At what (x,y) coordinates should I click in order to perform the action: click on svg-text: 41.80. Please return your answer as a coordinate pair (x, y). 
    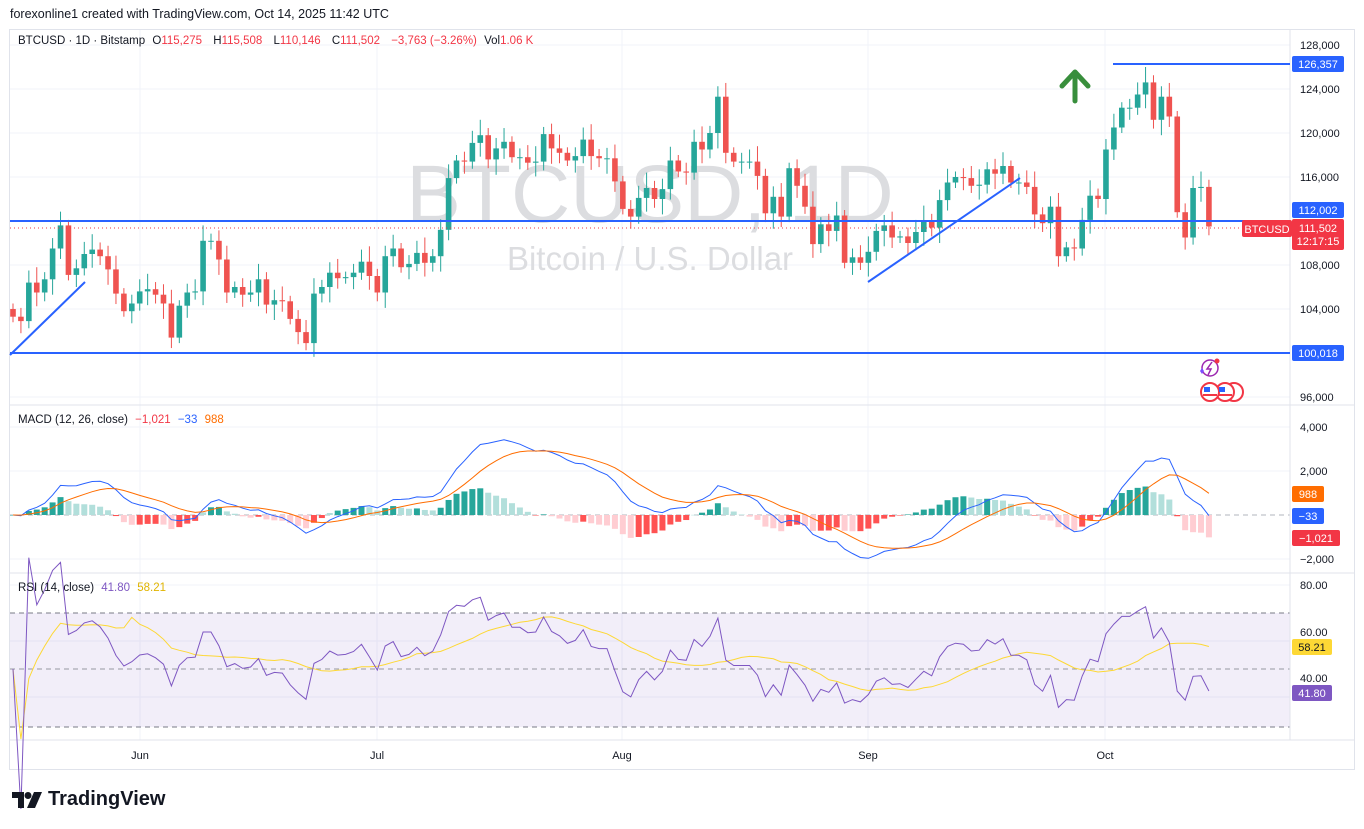
    Looking at the image, I should click on (1312, 694).